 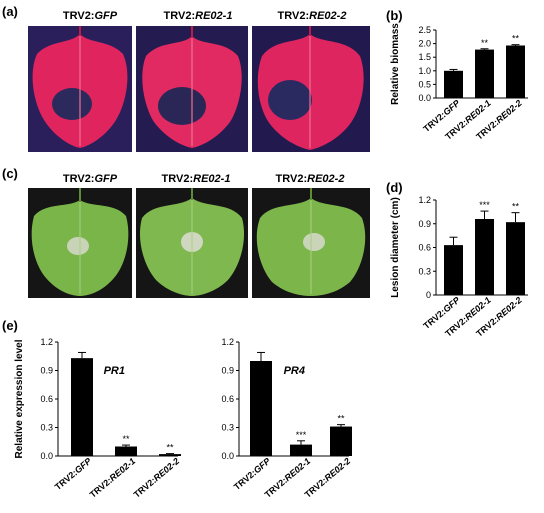 What do you see at coordinates (80, 89) in the screenshot?
I see `uv-leaf-photo-gfp` at bounding box center [80, 89].